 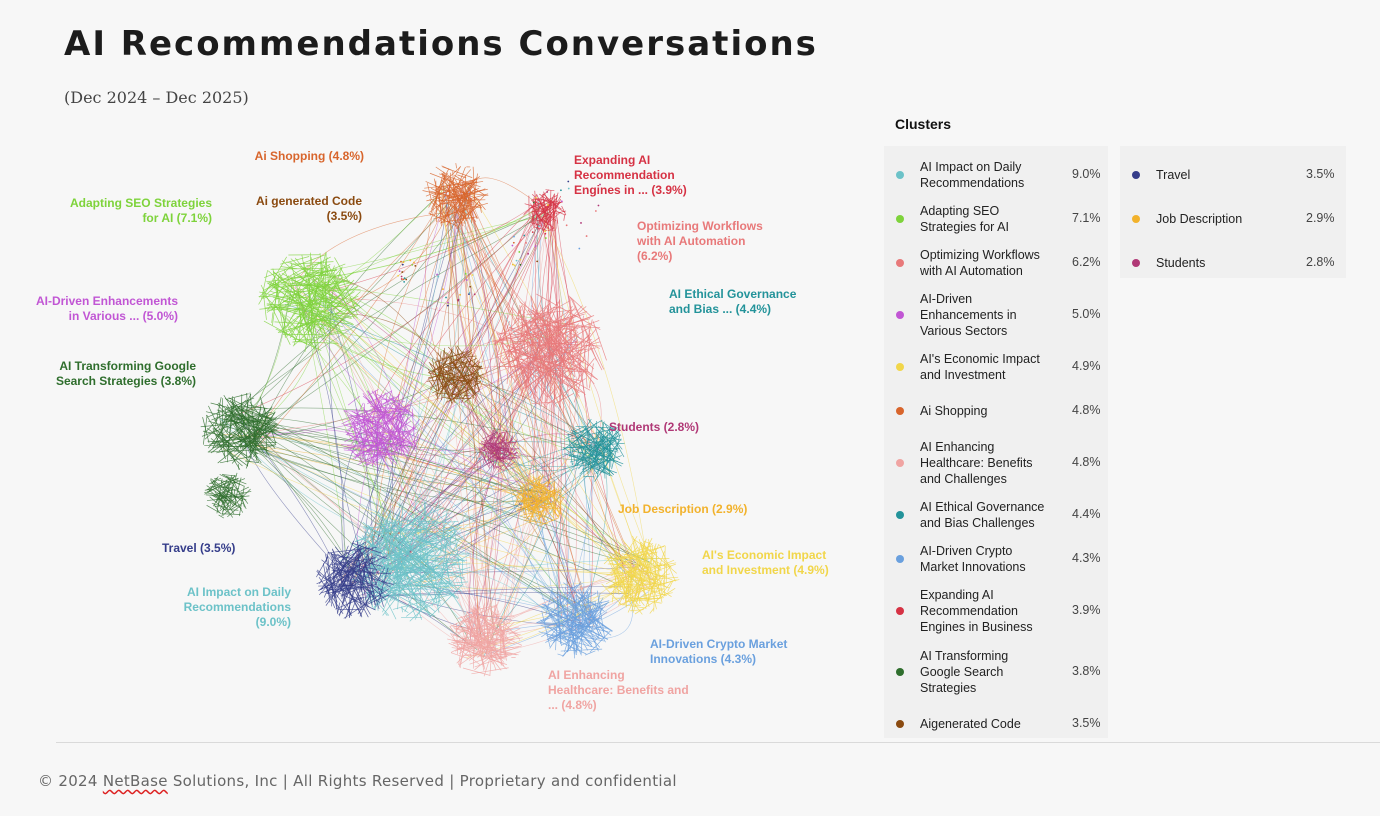 I want to click on footer-divider, so click(x=718, y=742).